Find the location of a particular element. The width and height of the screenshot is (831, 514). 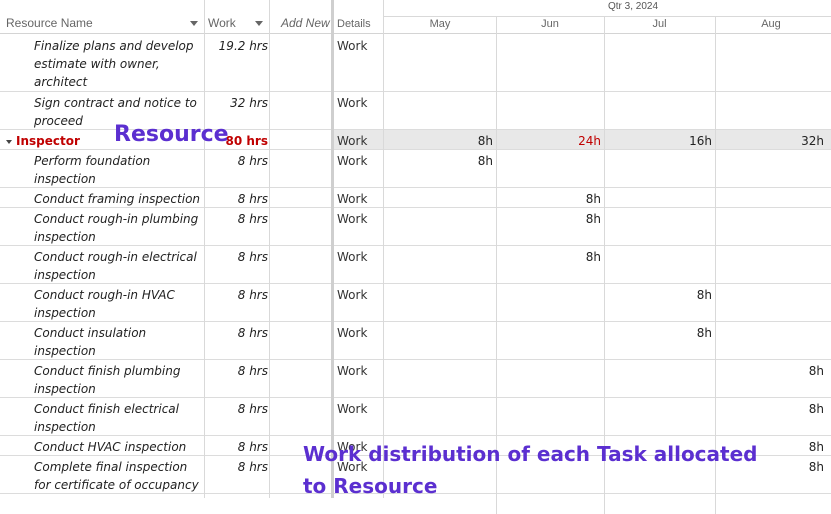

view-divider is located at coordinates (332, 249).